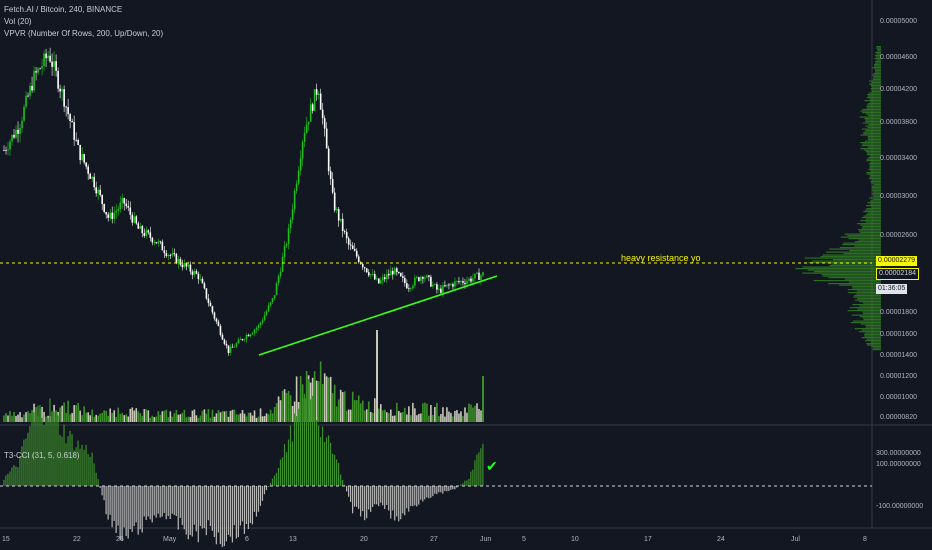  Describe the element at coordinates (898, 235) in the screenshot. I see `price-tick: 0.00002600` at that location.